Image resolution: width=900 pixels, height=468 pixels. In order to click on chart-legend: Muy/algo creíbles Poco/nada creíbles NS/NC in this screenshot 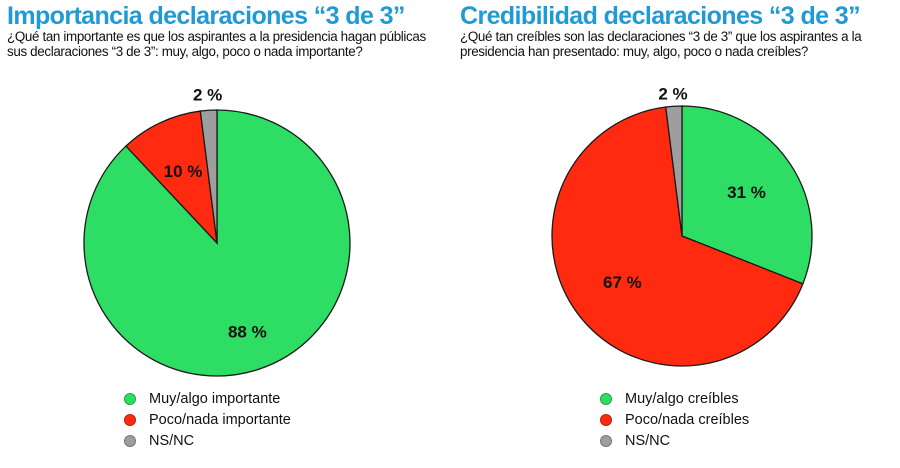, I will do `click(674, 419)`.